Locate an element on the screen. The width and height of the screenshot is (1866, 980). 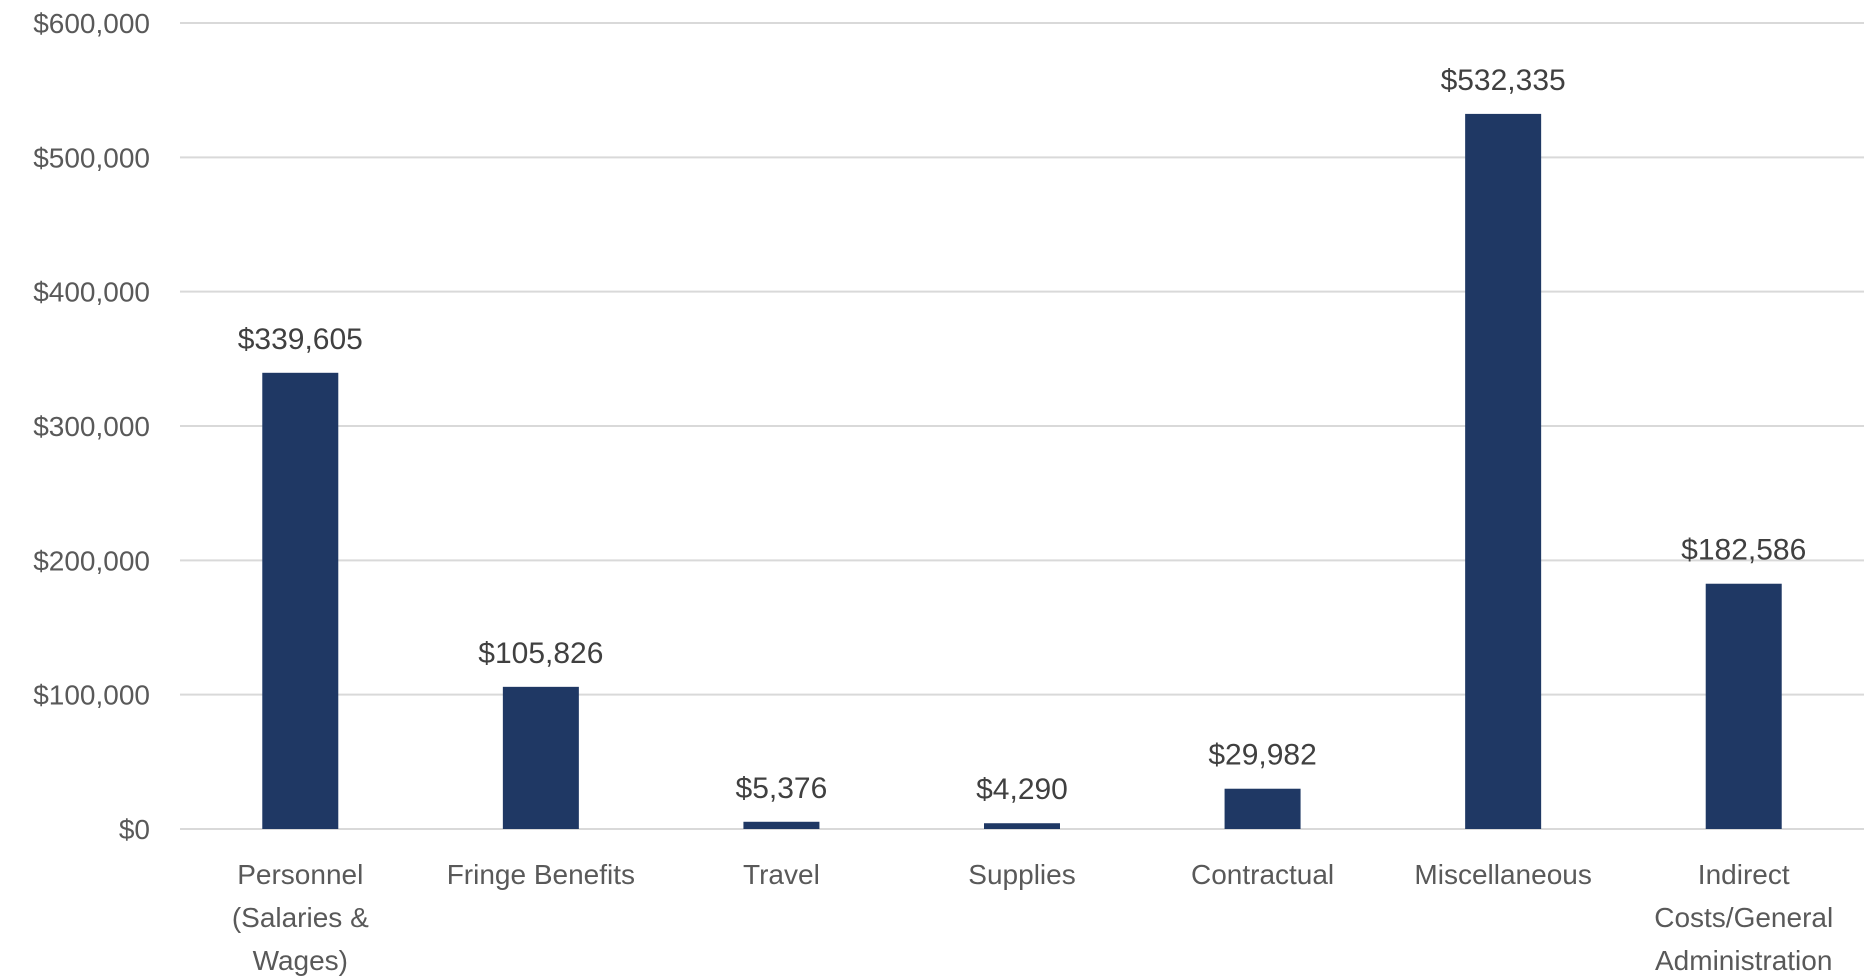
category-label-line: Contractual is located at coordinates (1262, 874).